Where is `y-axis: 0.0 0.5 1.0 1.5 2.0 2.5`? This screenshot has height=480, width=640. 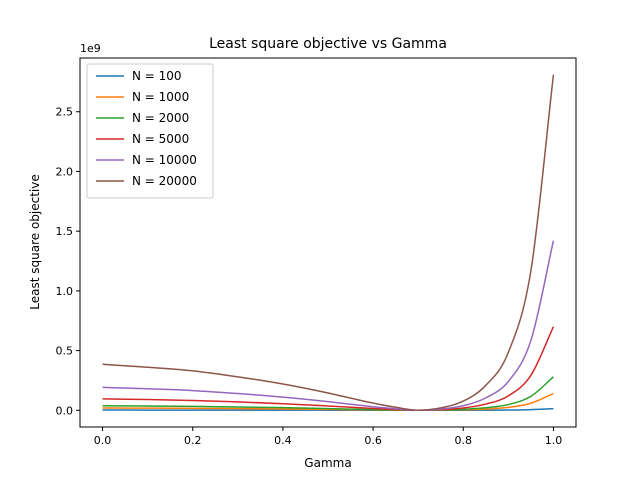 y-axis: 0.0 0.5 1.0 1.5 2.0 2.5 is located at coordinates (68, 261).